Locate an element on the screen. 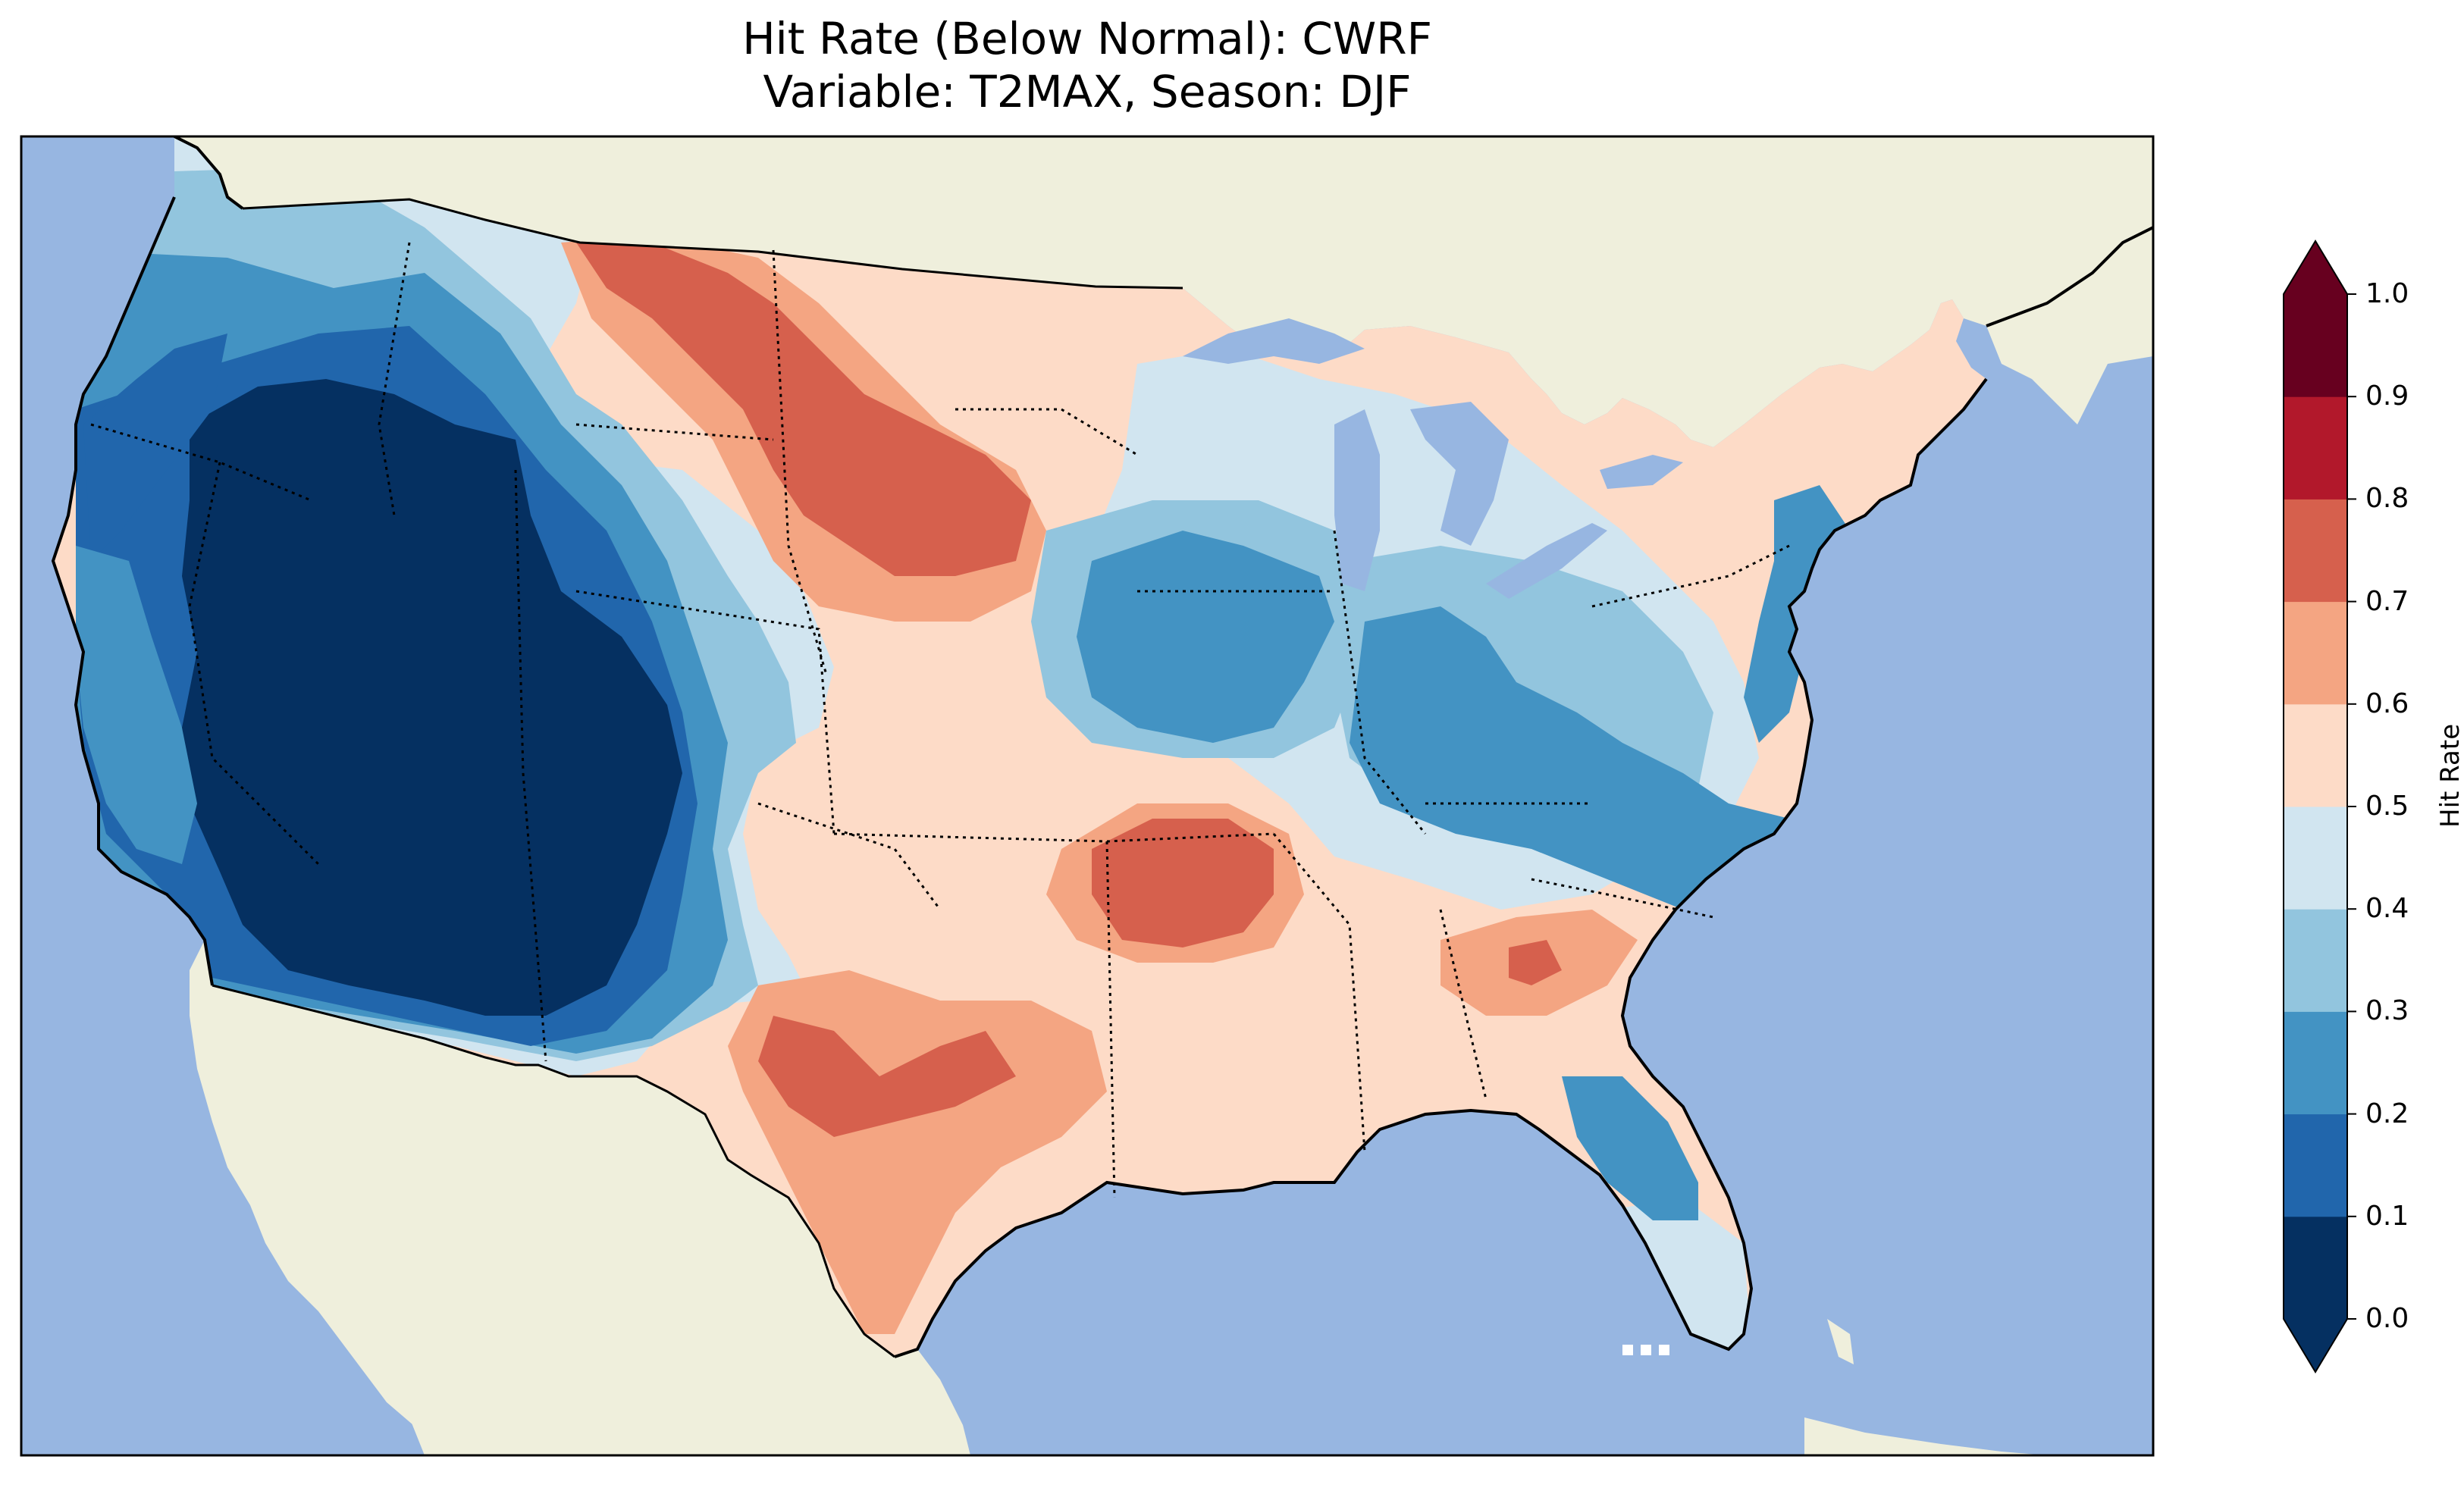 The image size is (2464, 1494). border-us-canada is located at coordinates (713, 244).